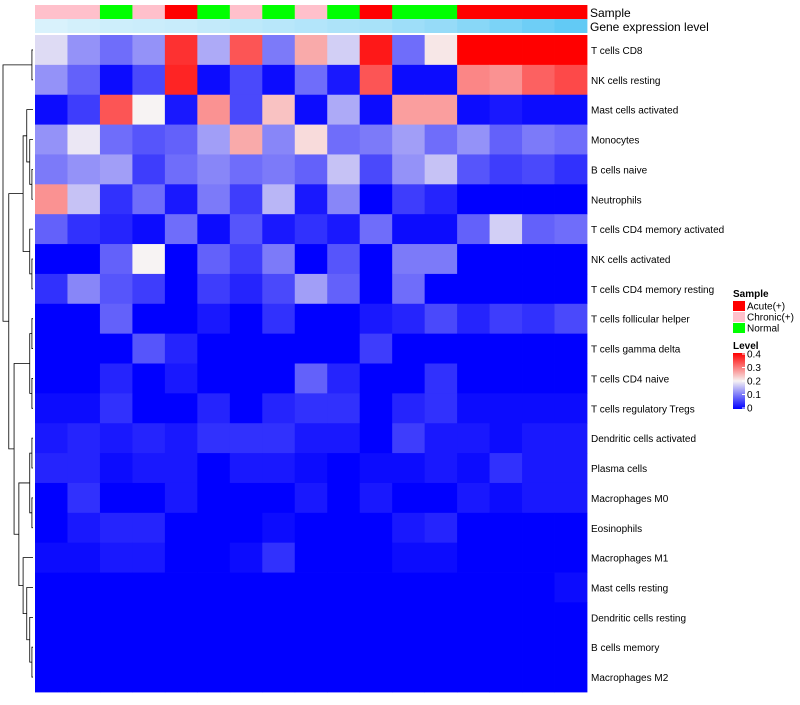 This screenshot has width=800, height=705. I want to click on row-label: B cells naive, so click(619, 170).